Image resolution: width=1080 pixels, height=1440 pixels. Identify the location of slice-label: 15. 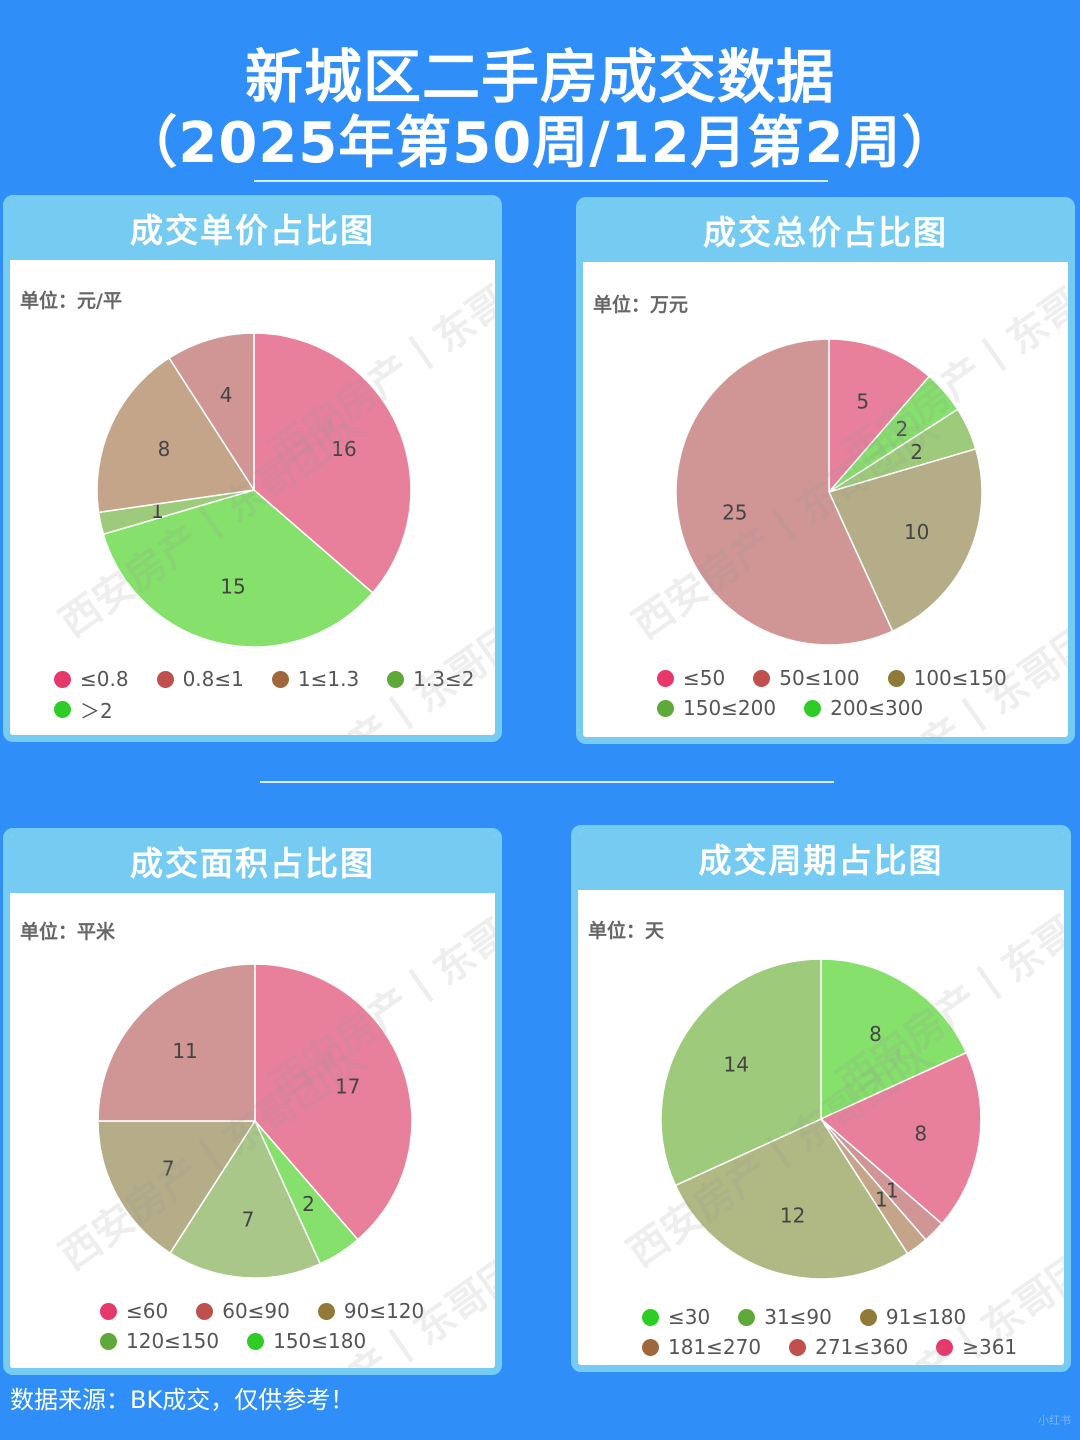
(232, 587).